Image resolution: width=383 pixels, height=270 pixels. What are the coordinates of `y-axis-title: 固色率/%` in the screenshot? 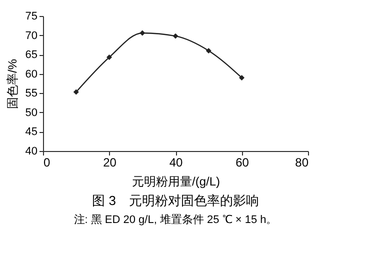 It's located at (12, 84).